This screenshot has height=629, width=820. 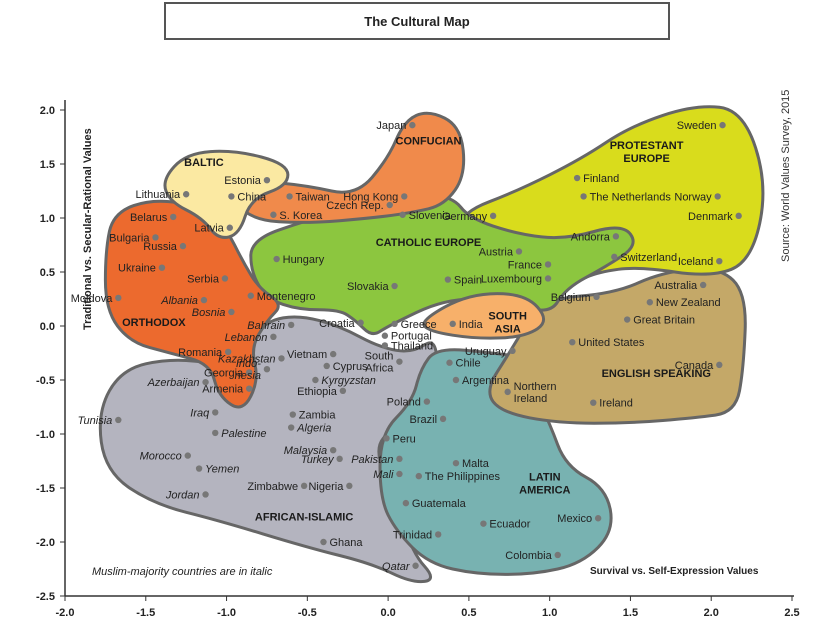 I want to click on country-label: Serbia, so click(x=203, y=279).